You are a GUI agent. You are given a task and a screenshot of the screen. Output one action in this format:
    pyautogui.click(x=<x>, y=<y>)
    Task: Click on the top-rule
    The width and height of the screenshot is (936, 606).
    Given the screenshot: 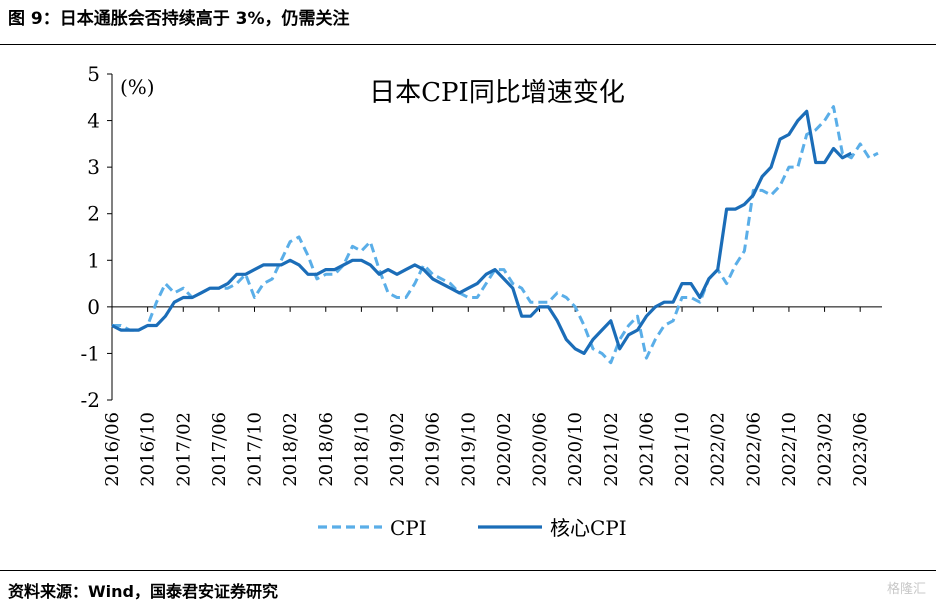 What is the action you would take?
    pyautogui.click(x=468, y=44)
    